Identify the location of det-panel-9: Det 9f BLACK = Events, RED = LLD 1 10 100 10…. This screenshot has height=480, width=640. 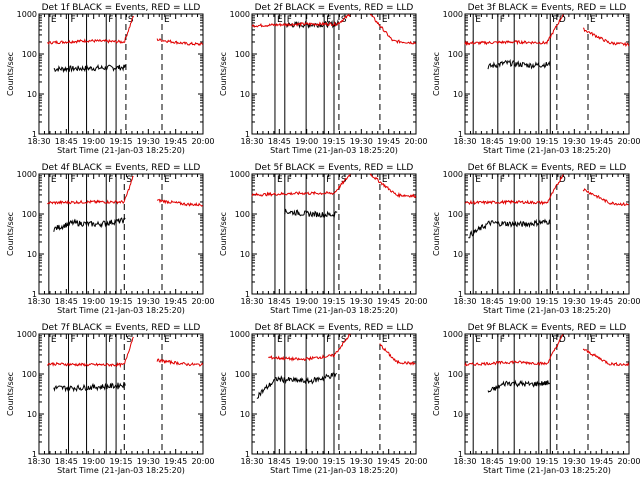
(533, 400).